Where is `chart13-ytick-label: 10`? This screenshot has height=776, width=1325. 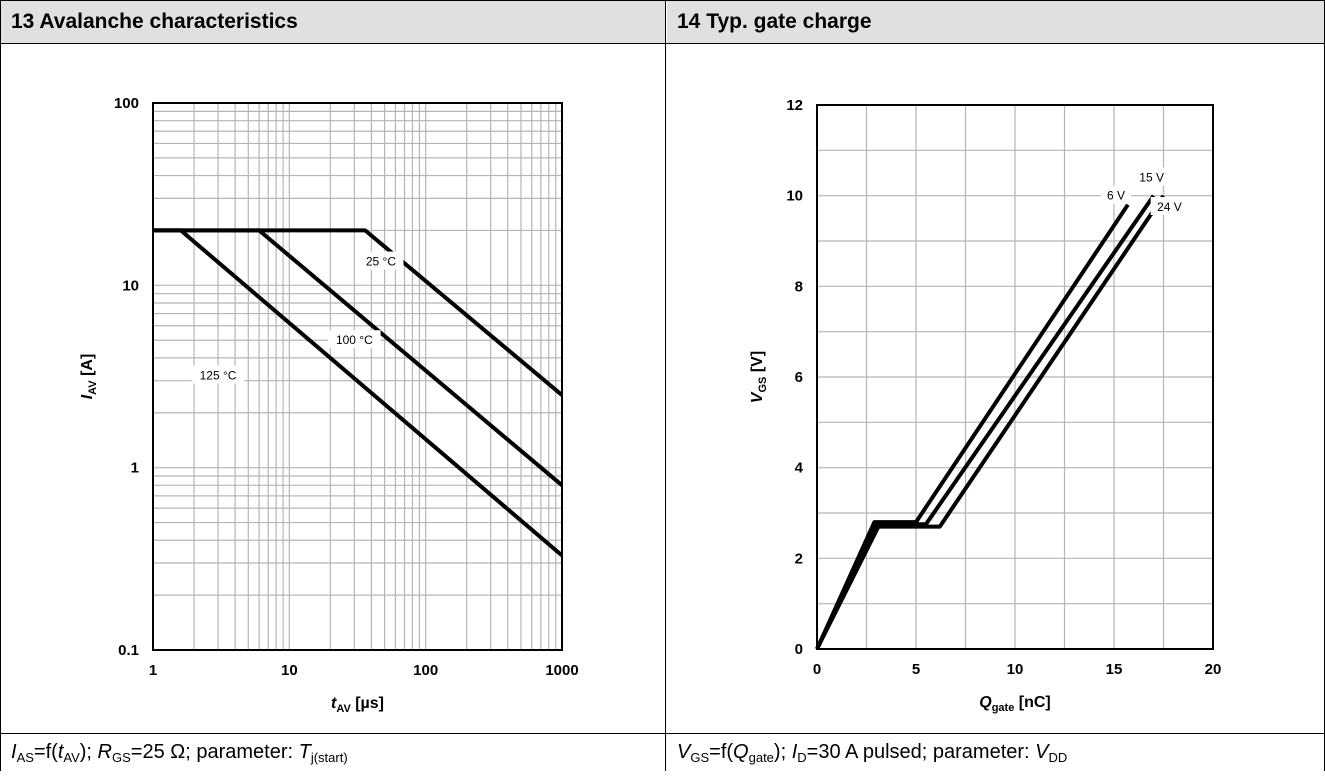
chart13-ytick-label: 10 is located at coordinates (130, 285).